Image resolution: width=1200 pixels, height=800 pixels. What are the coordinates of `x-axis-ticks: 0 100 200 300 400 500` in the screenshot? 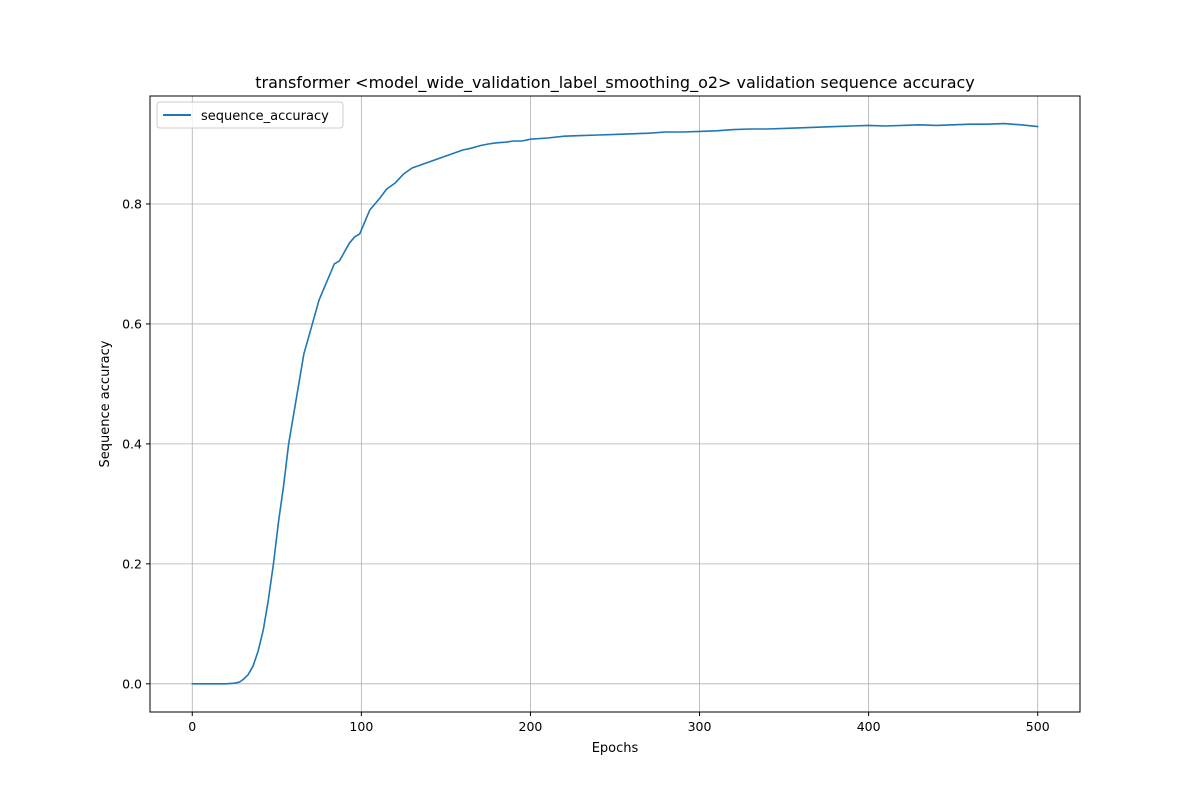 It's located at (619, 723).